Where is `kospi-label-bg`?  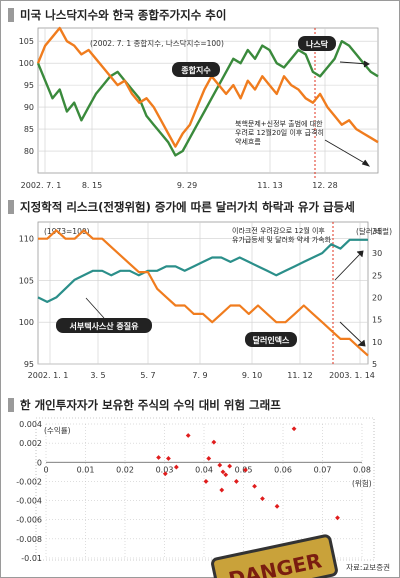
kospi-label-bg is located at coordinates (196, 69).